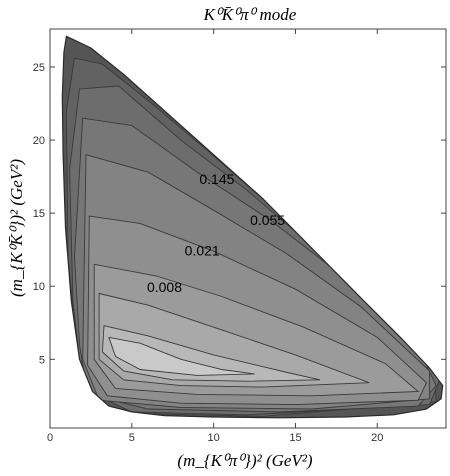 This screenshot has height=476, width=450. Describe the element at coordinates (132, 438) in the screenshot. I see `x-tick-label: 5` at that location.